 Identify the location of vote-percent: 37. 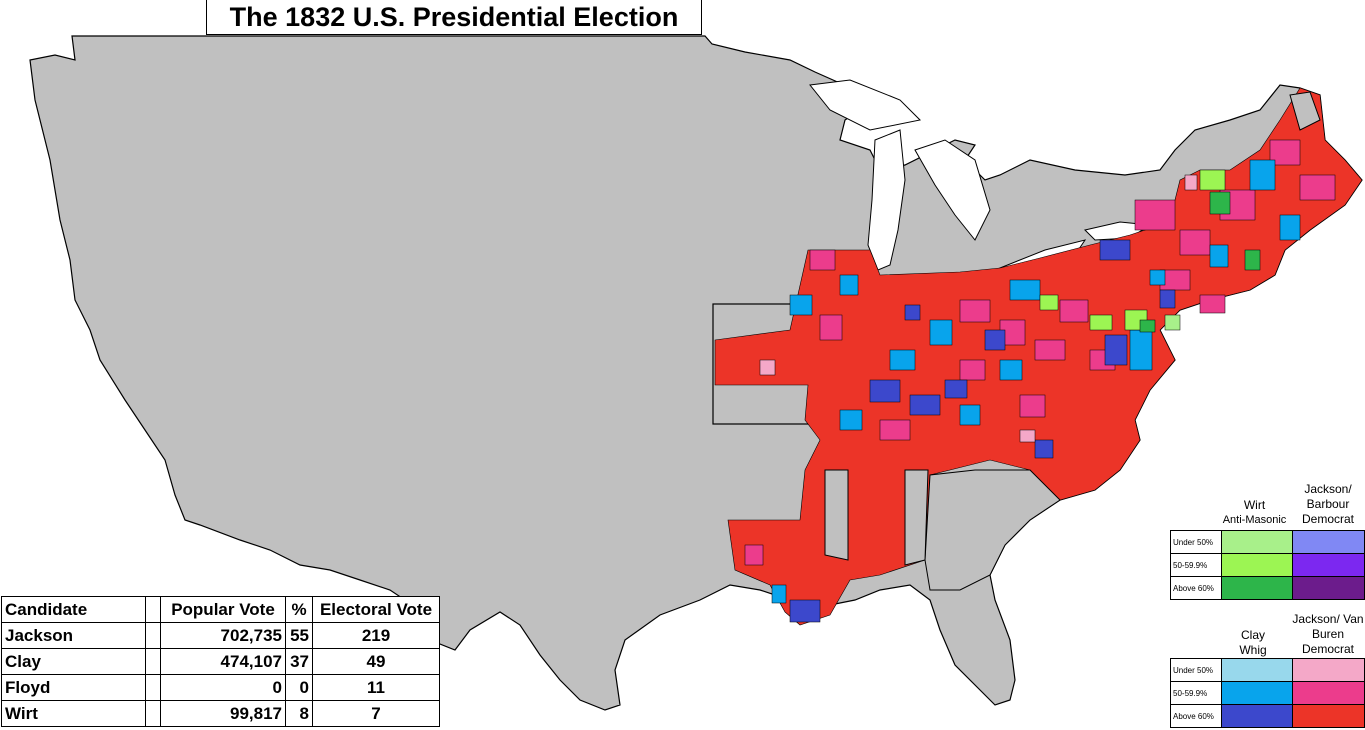
(299, 661).